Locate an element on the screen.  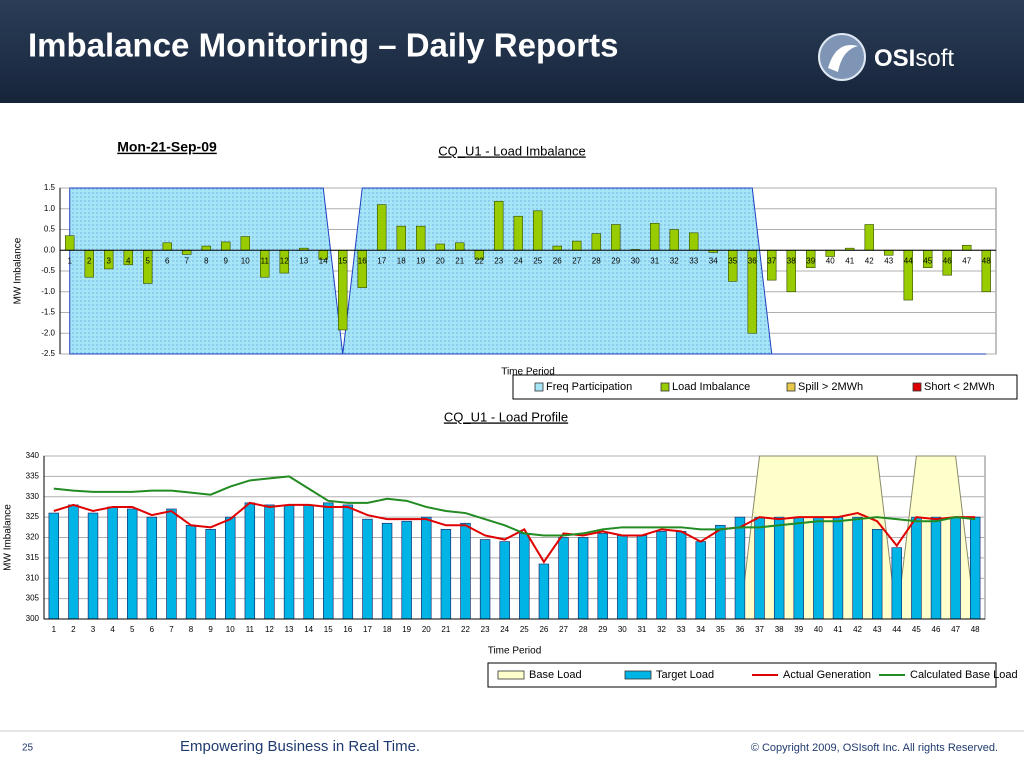
logo-text: OSIsoft is located at coordinates (914, 58).